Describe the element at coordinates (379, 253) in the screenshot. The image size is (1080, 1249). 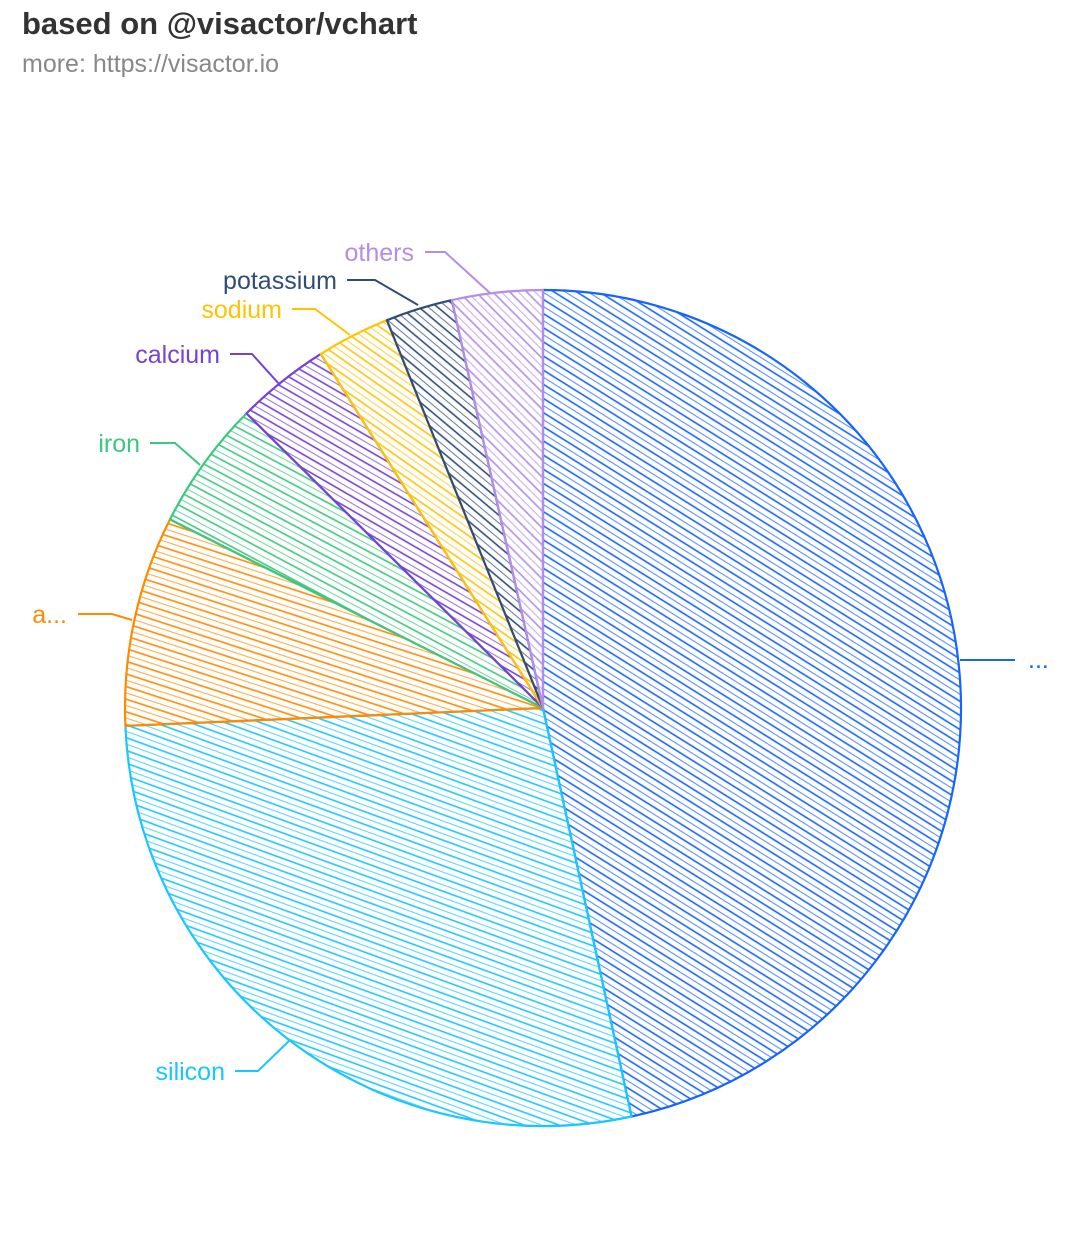
I see `slice-label: others` at that location.